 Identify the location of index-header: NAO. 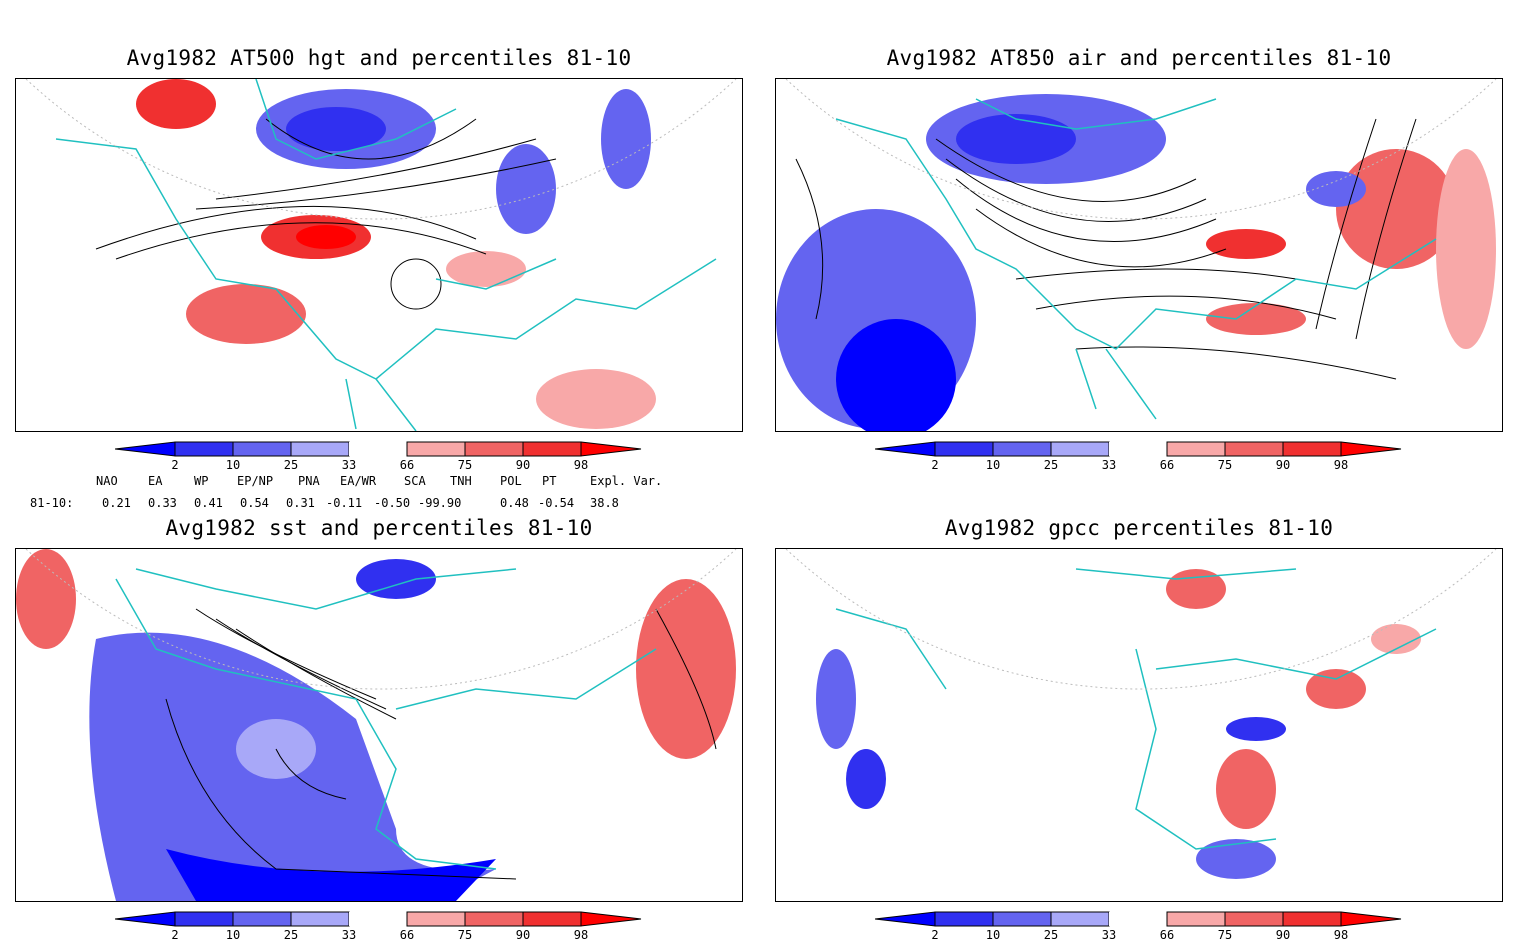
(107, 481).